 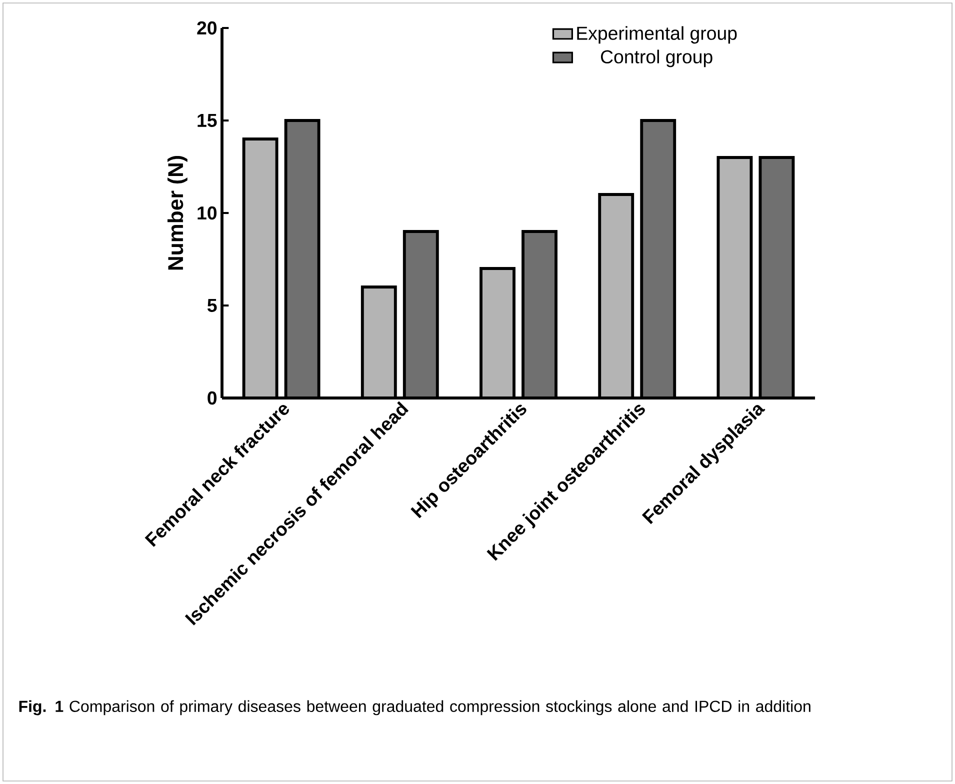 What do you see at coordinates (207, 28) in the screenshot?
I see `y-tick-label: 20` at bounding box center [207, 28].